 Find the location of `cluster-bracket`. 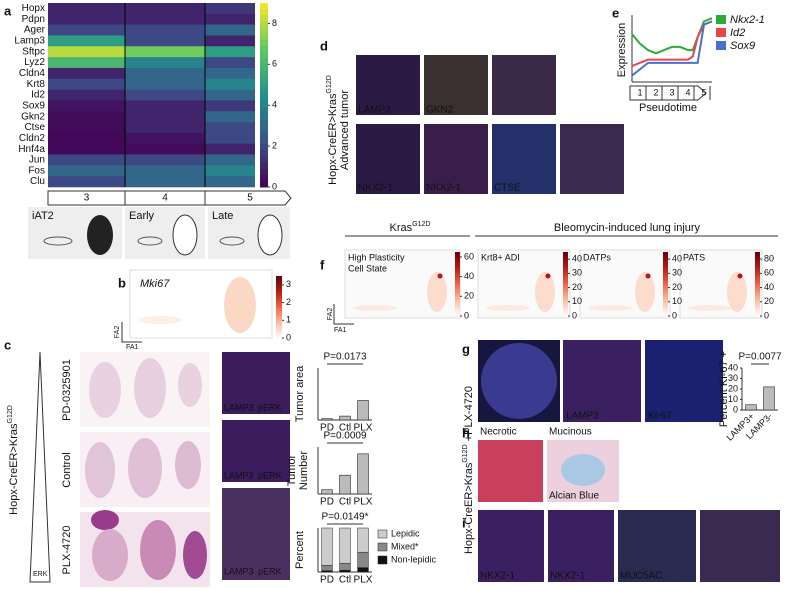

cluster-bracket is located at coordinates (169, 198).